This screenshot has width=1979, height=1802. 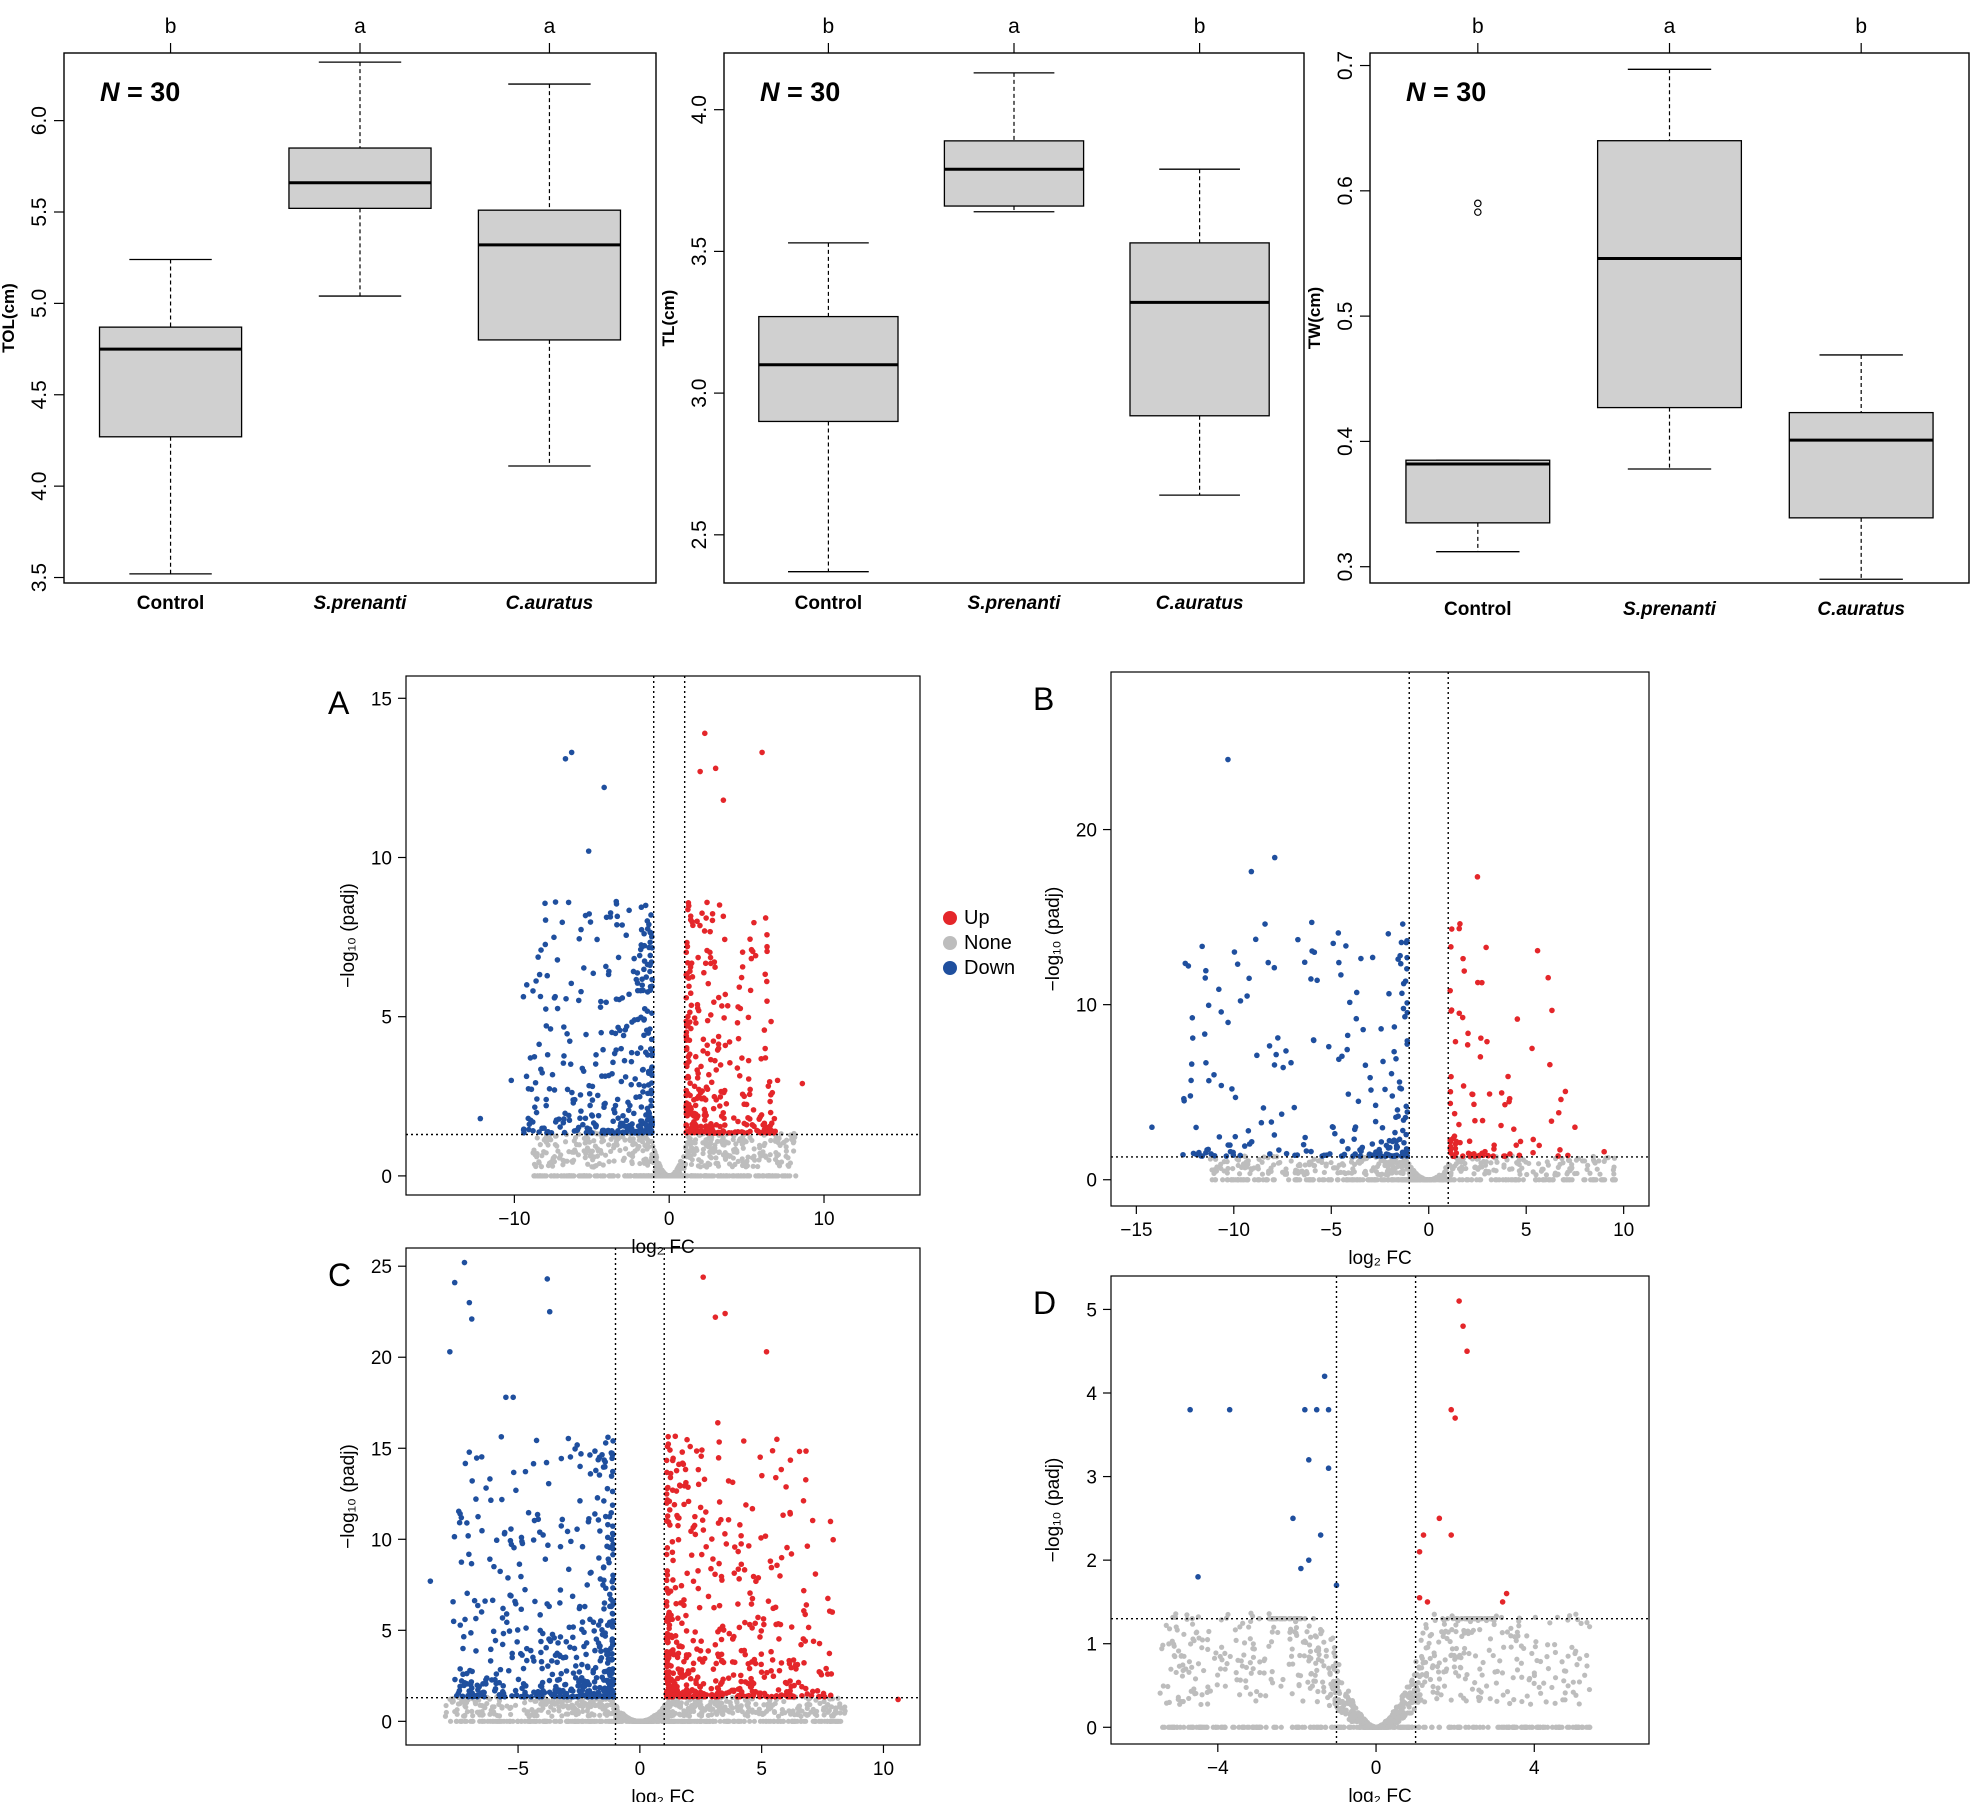 I want to click on x-tick-label: 0, so click(x=640, y=1769).